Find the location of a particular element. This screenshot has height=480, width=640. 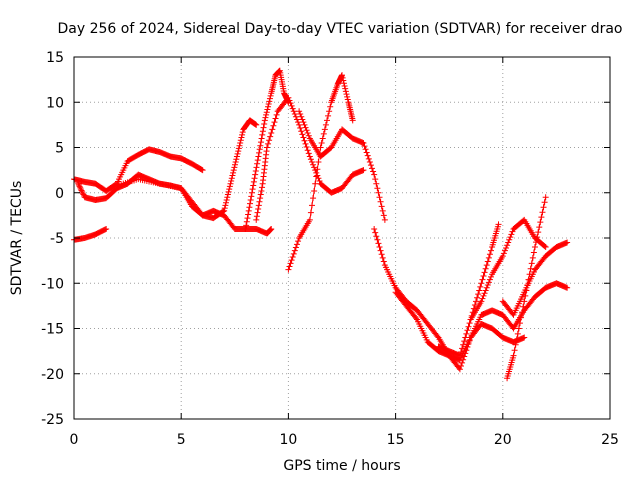

series-track-m is located at coordinates (508, 269).